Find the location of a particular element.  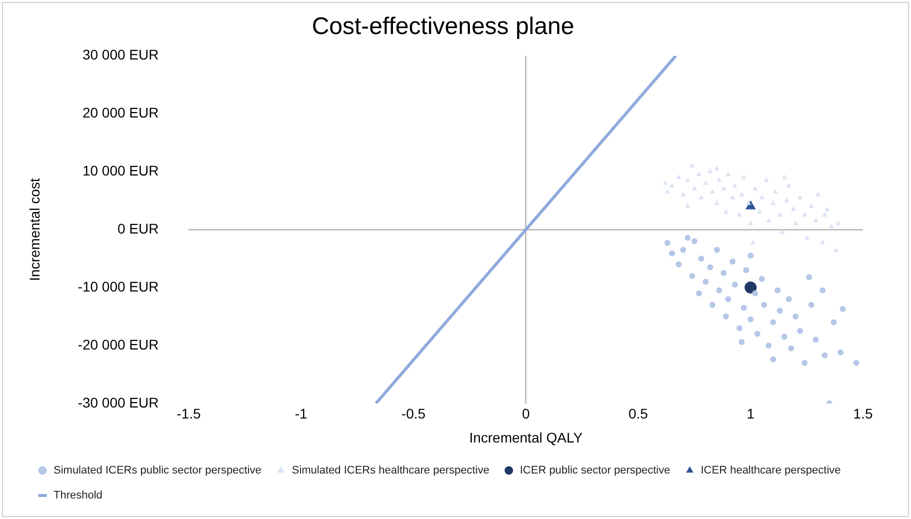

legend-label: ICER public sector perspective is located at coordinates (595, 470).